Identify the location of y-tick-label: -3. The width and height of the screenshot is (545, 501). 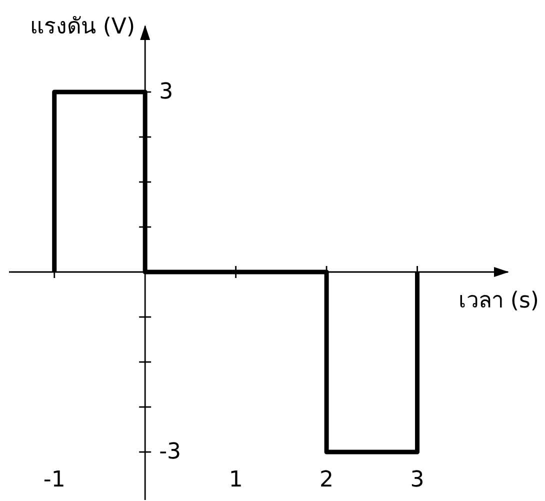
(170, 452).